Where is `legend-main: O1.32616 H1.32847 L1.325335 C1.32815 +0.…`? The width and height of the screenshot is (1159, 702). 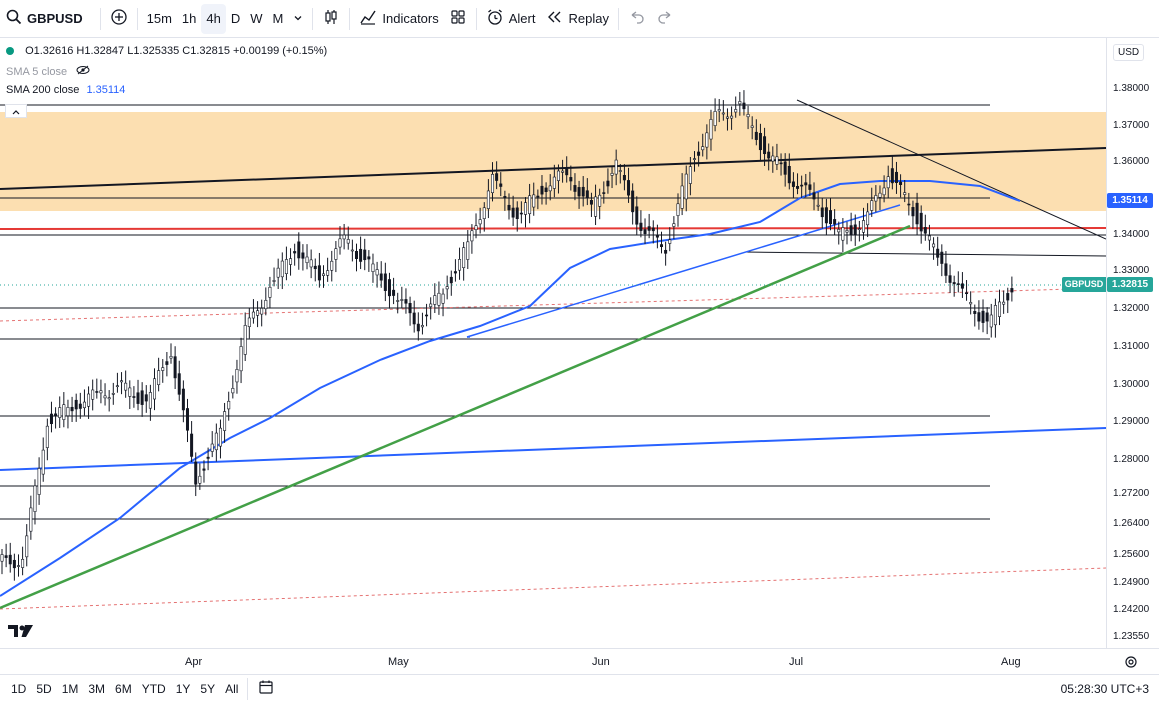 legend-main: O1.32616 H1.32847 L1.325335 C1.32815 +0.… is located at coordinates (166, 51).